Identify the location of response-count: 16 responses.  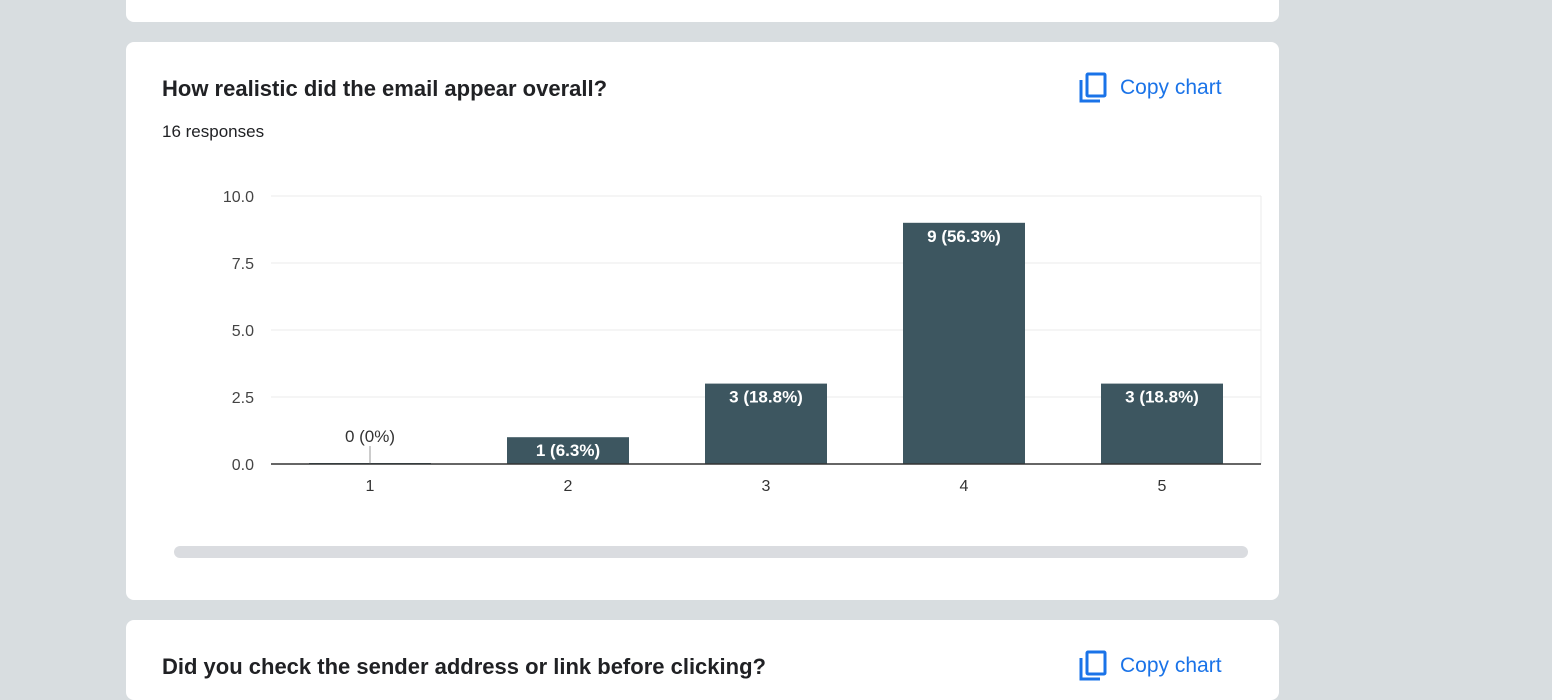
(213, 131).